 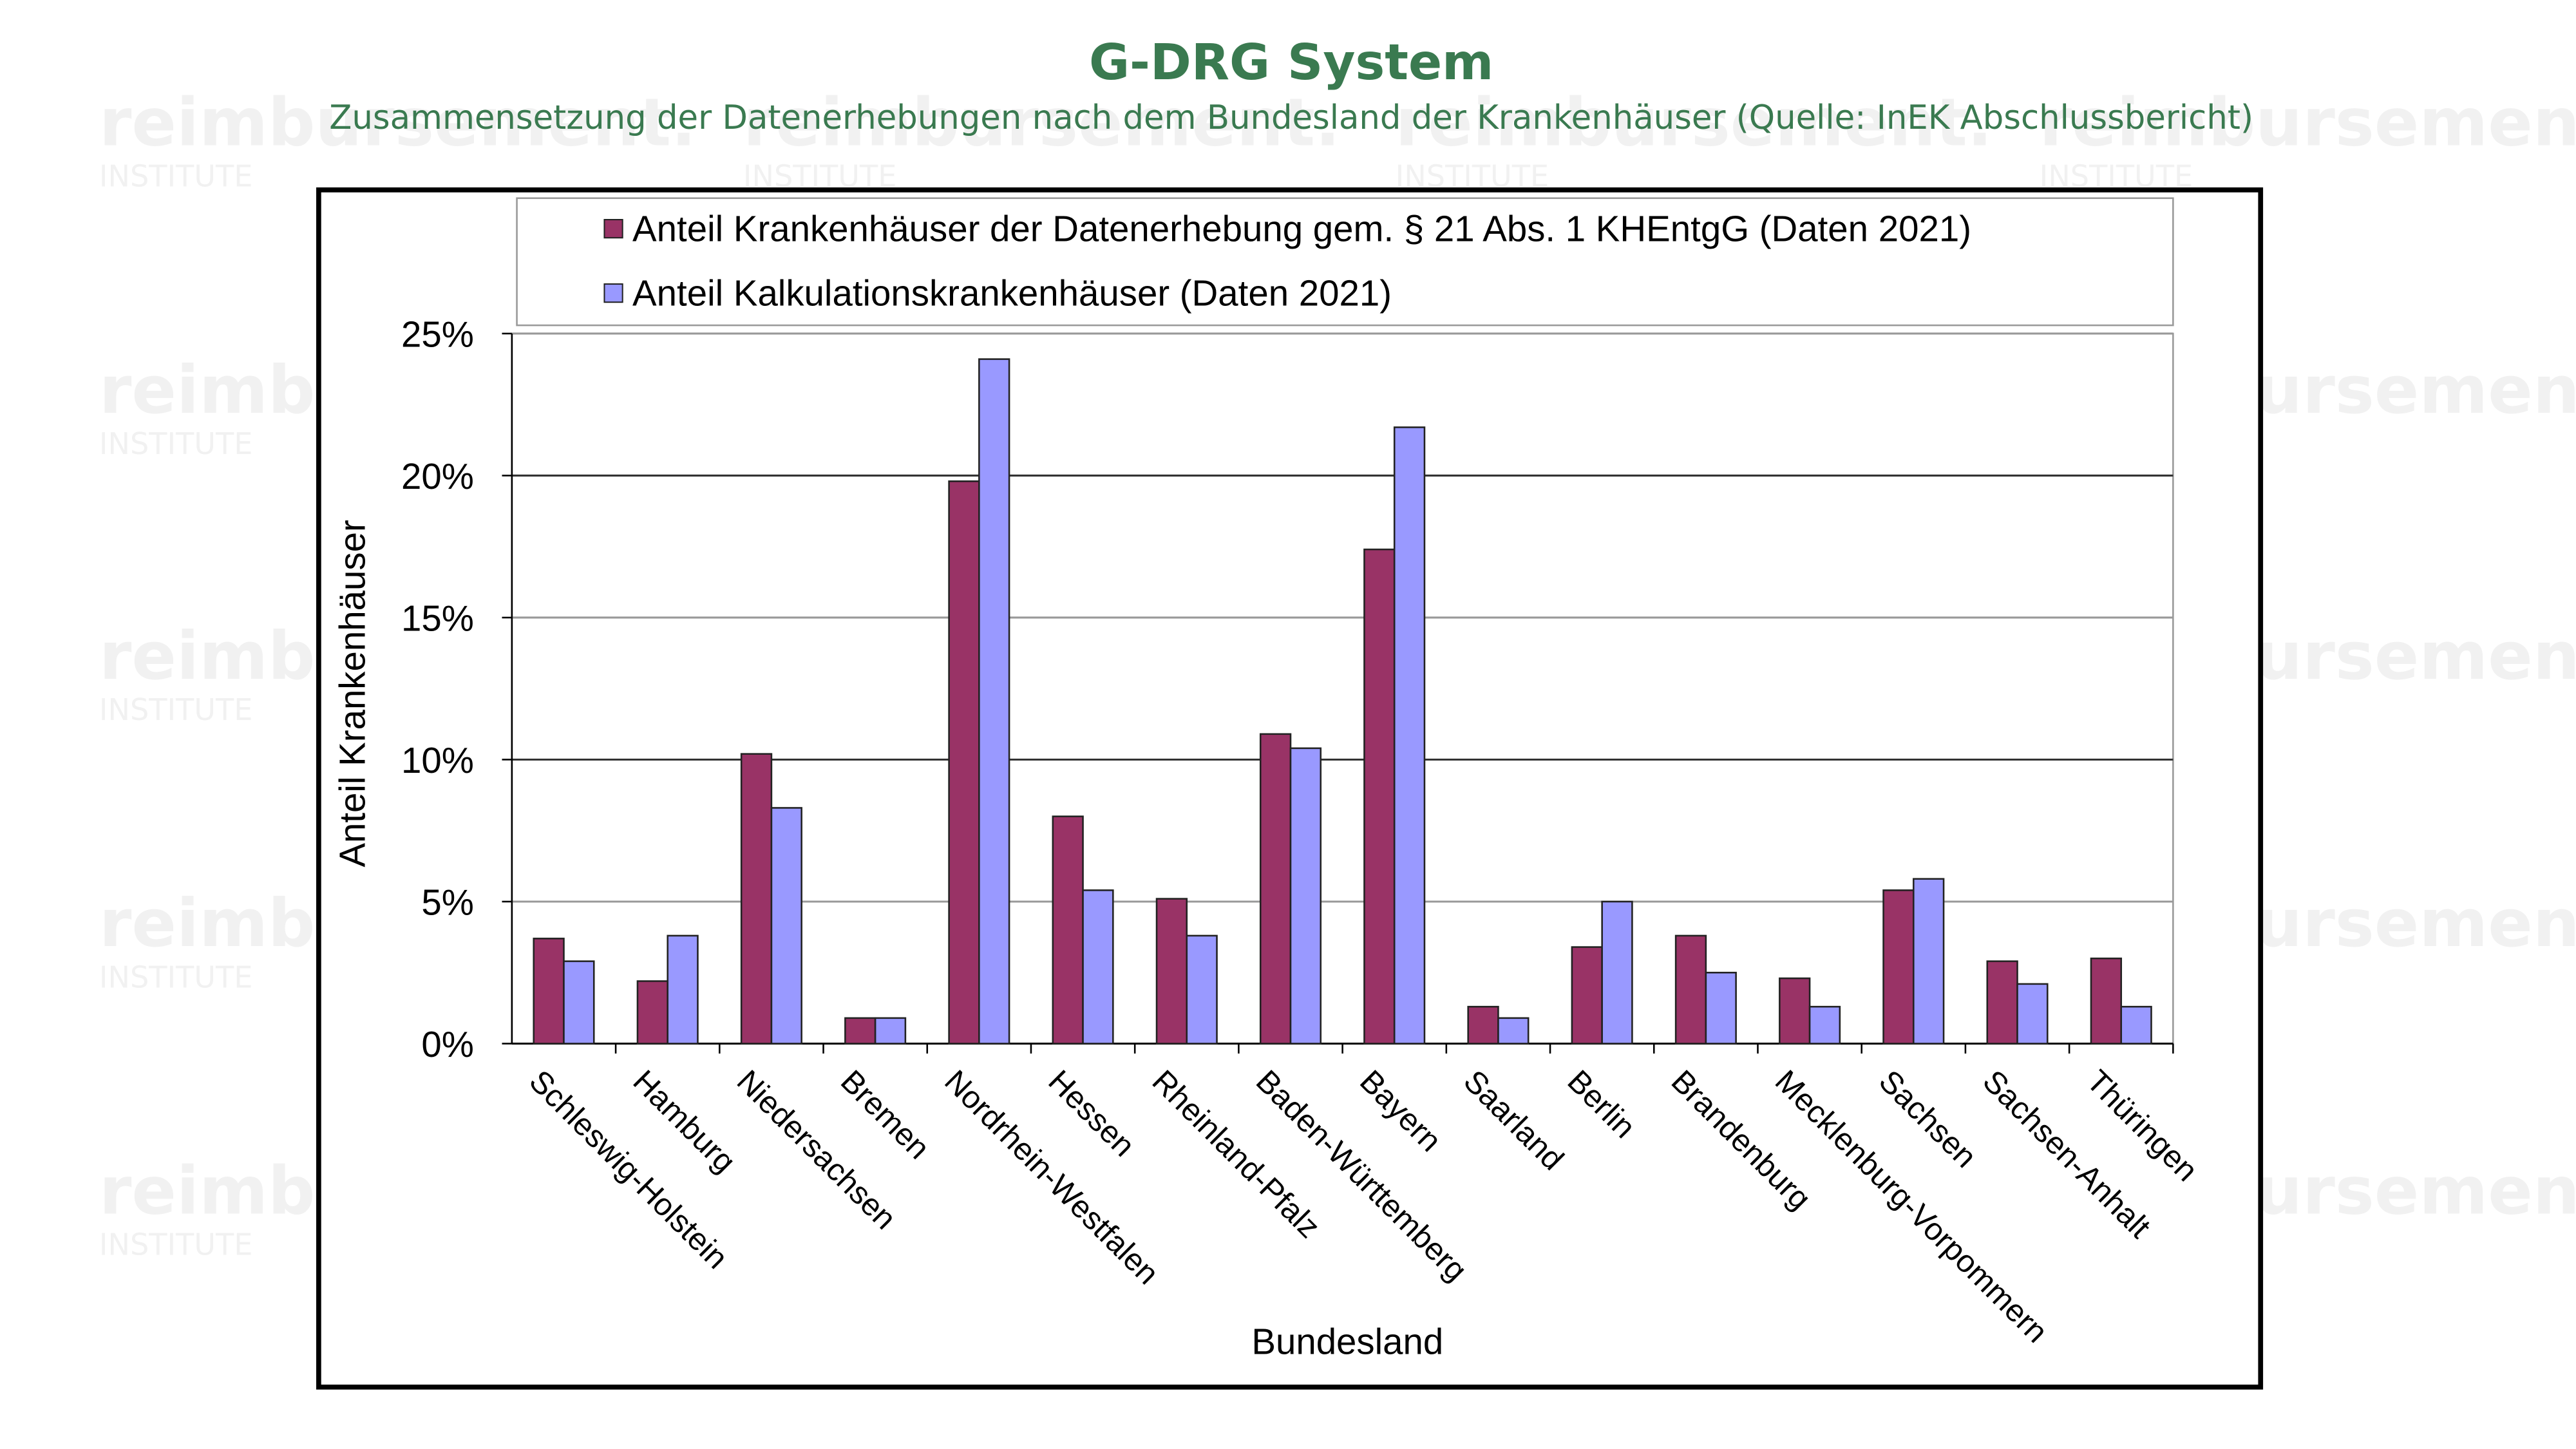 What do you see at coordinates (1347, 1341) in the screenshot?
I see `x-axis-title: Bundesland` at bounding box center [1347, 1341].